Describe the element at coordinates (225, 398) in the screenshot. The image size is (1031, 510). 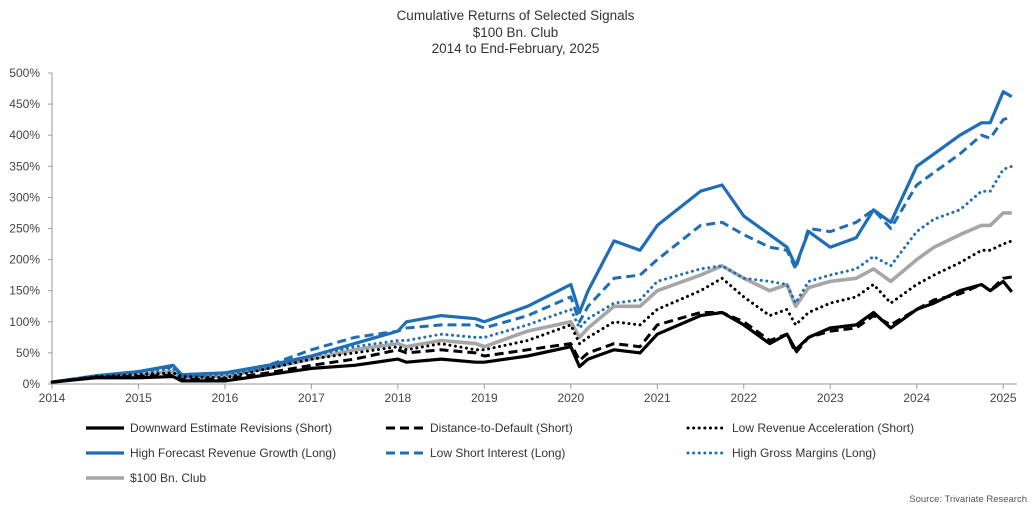
I see `x-tick-label: 2016` at that location.